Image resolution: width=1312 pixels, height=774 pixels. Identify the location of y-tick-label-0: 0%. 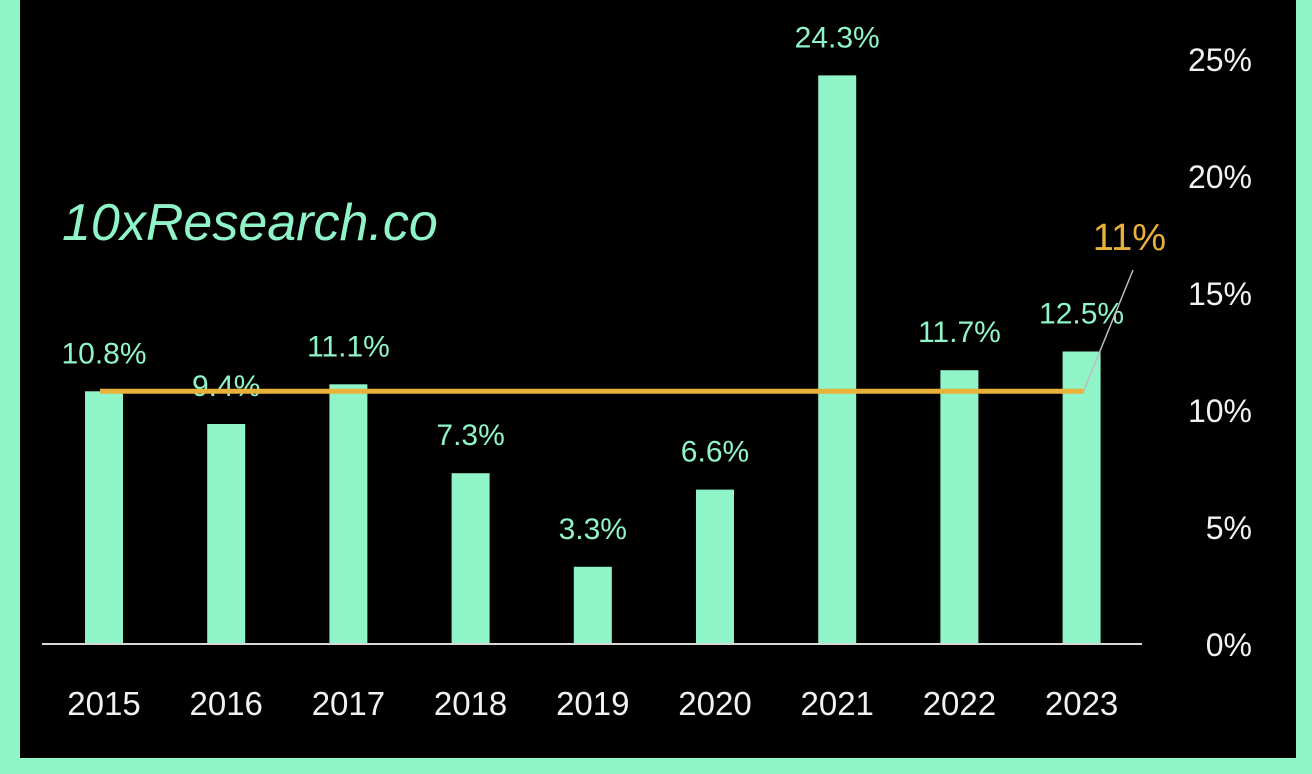
(1229, 645).